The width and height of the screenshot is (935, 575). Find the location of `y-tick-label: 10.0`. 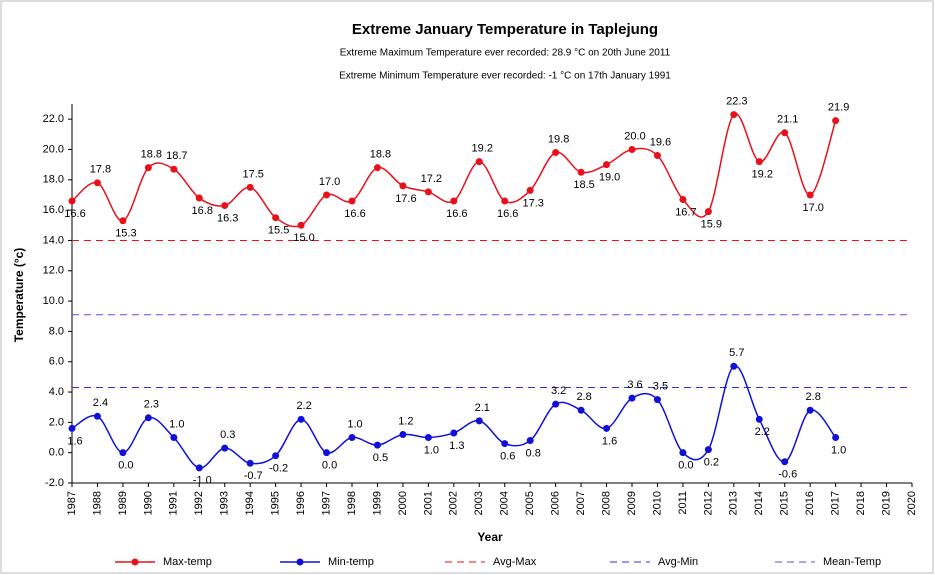

y-tick-label: 10.0 is located at coordinates (53, 301).